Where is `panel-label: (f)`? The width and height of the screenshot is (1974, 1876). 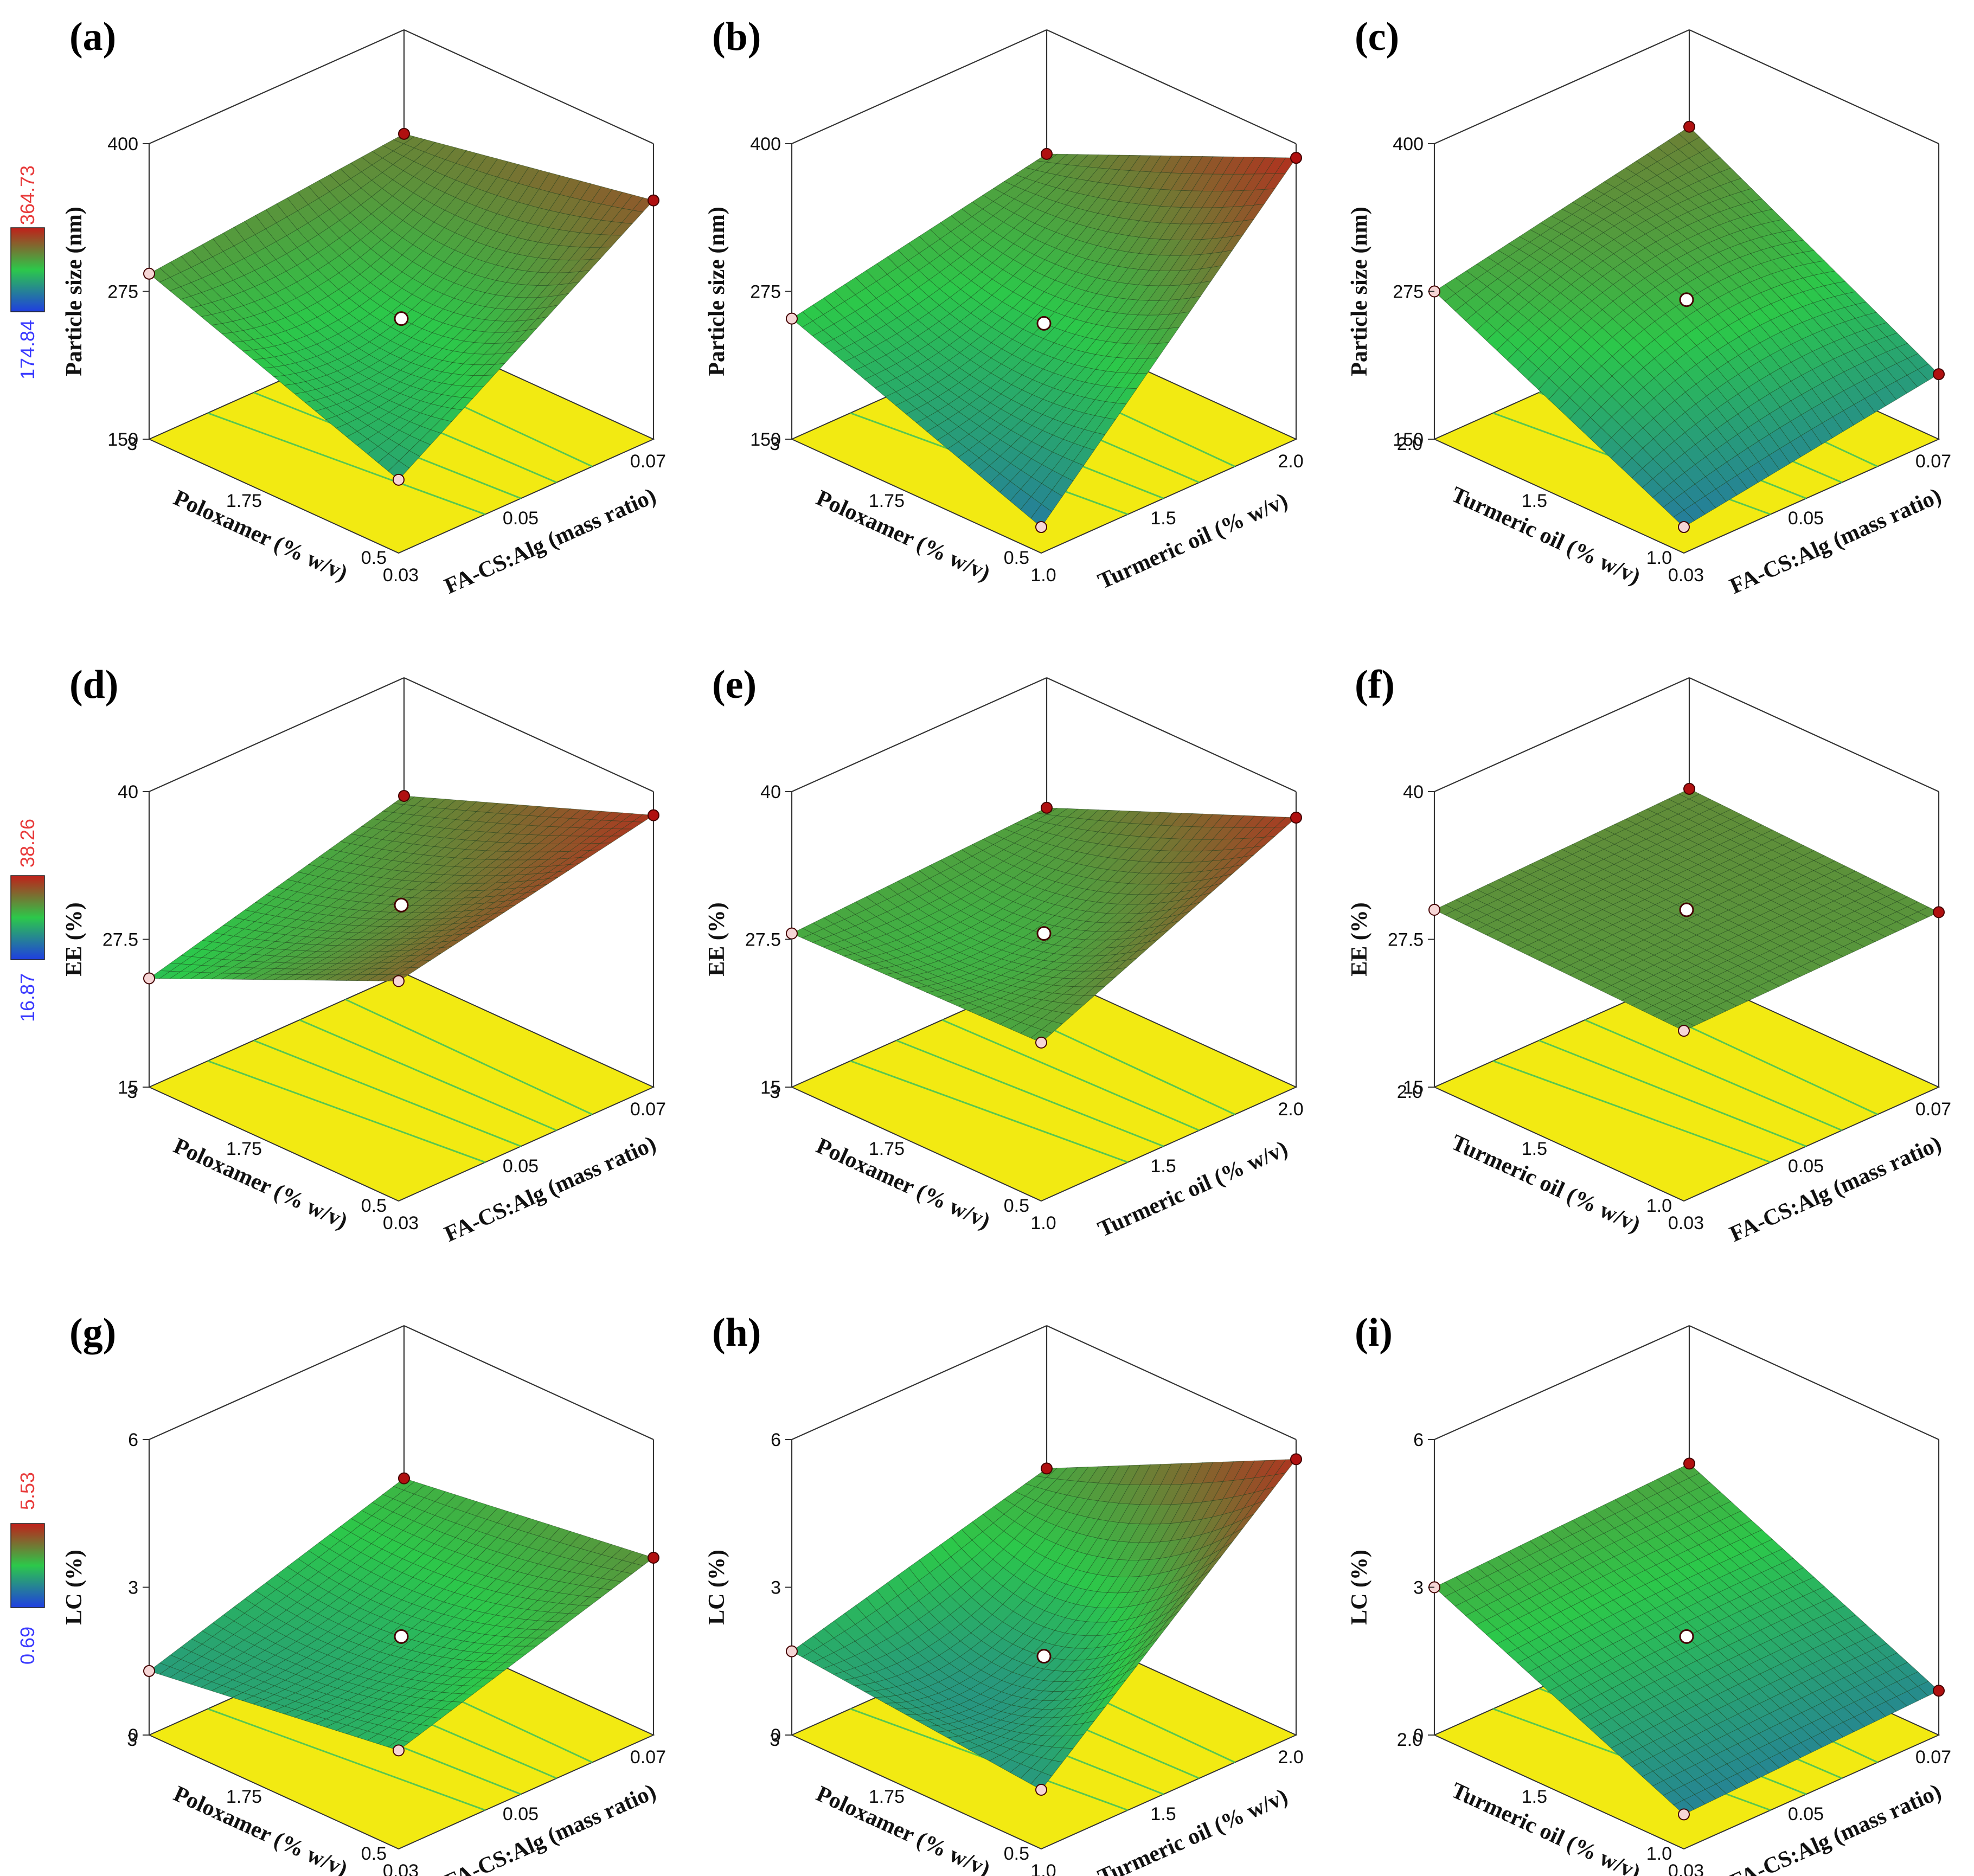
panel-label: (f) is located at coordinates (1375, 685).